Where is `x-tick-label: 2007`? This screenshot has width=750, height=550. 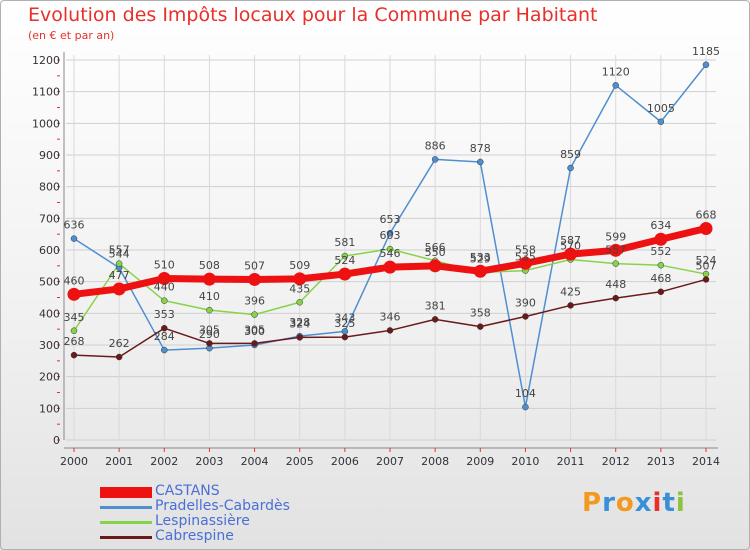 x-tick-label: 2007 is located at coordinates (390, 461).